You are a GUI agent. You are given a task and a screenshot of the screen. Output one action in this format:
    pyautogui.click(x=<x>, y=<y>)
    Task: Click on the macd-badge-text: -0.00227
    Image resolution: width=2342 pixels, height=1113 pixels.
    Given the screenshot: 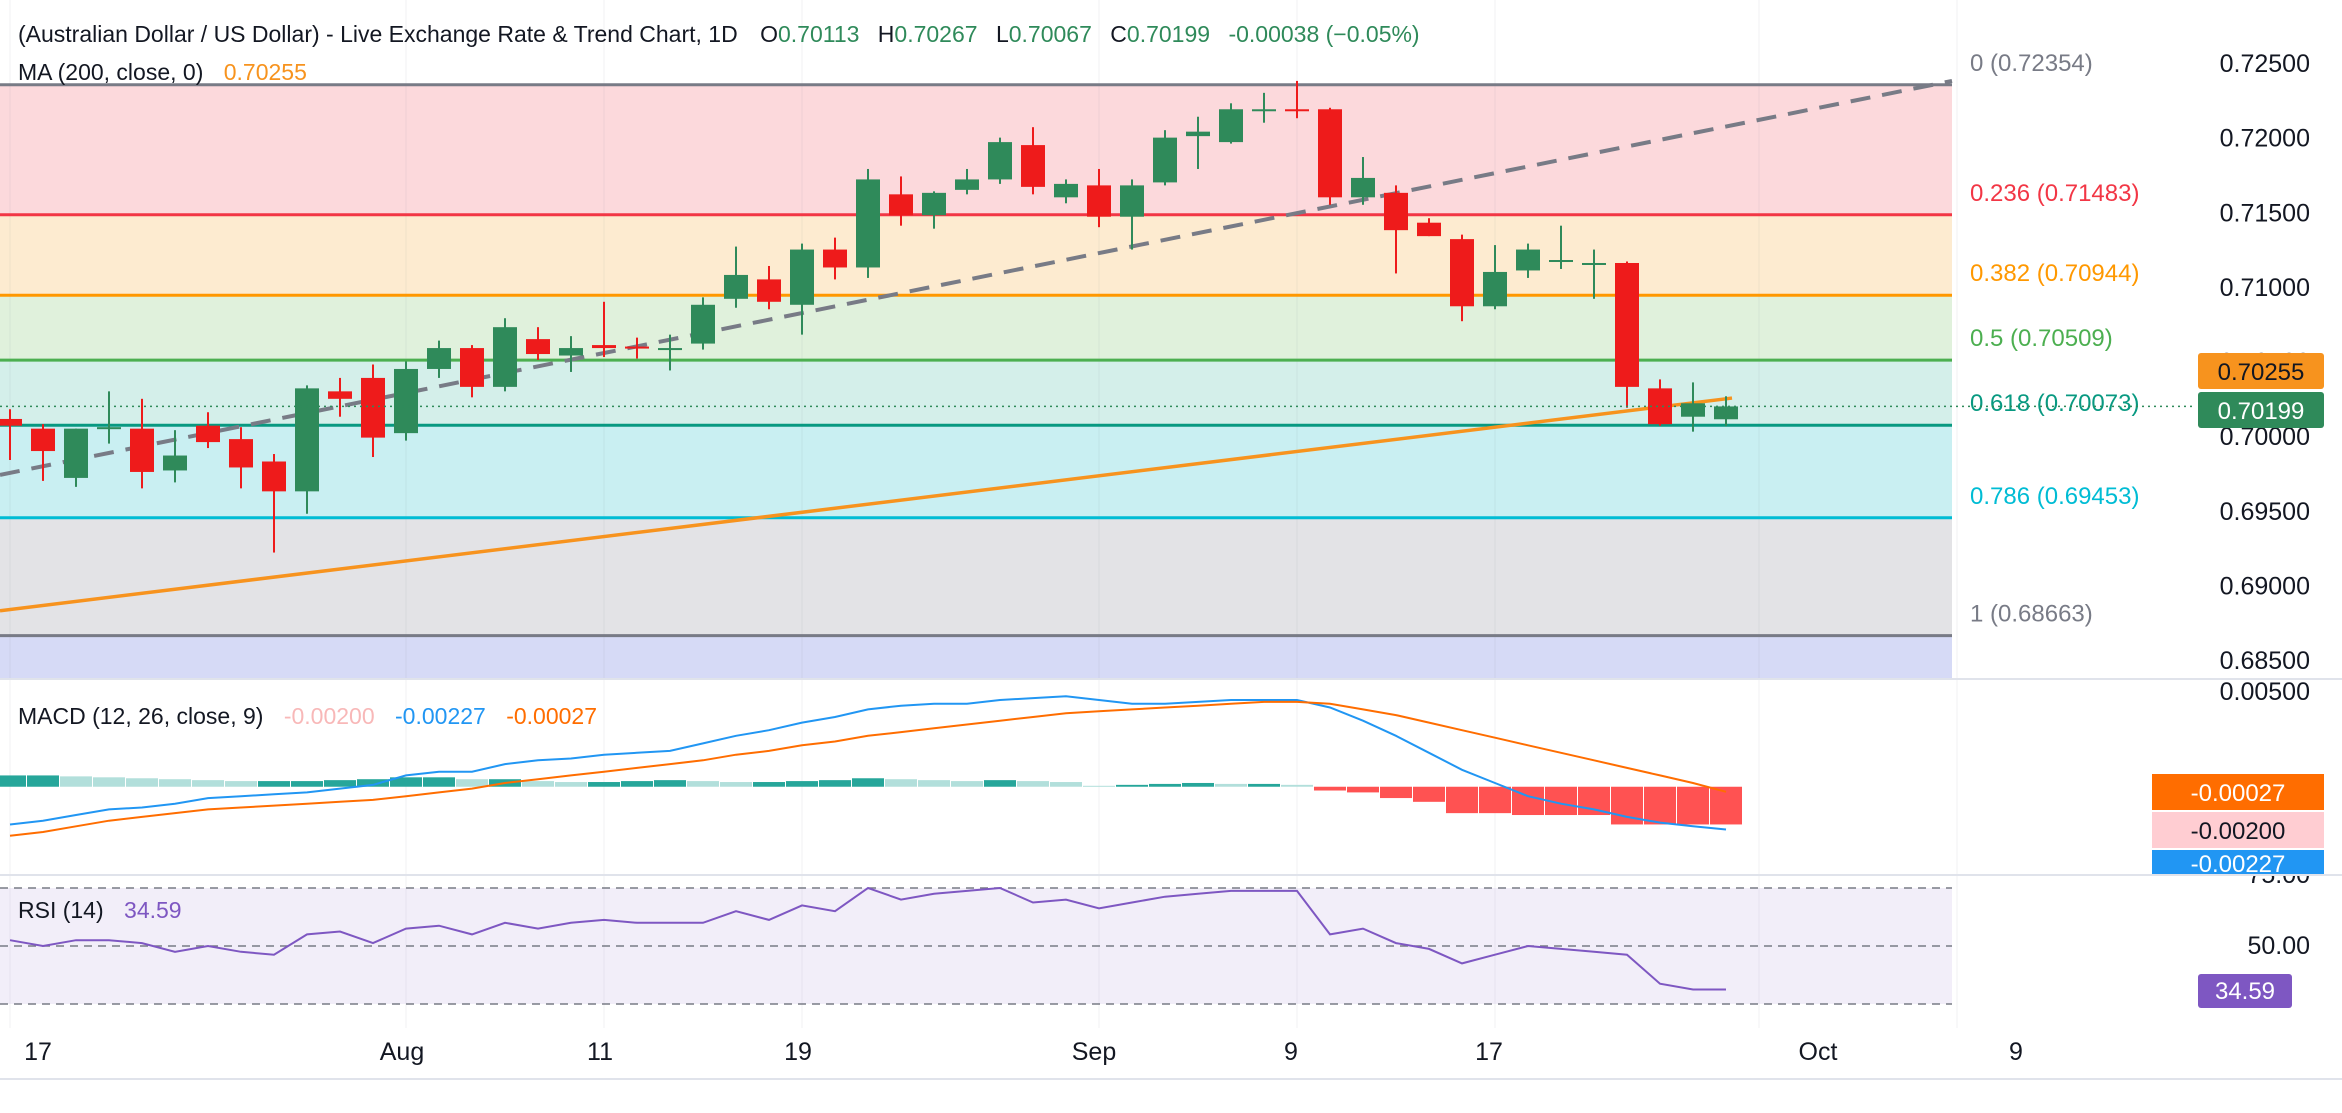 What is the action you would take?
    pyautogui.click(x=2238, y=864)
    